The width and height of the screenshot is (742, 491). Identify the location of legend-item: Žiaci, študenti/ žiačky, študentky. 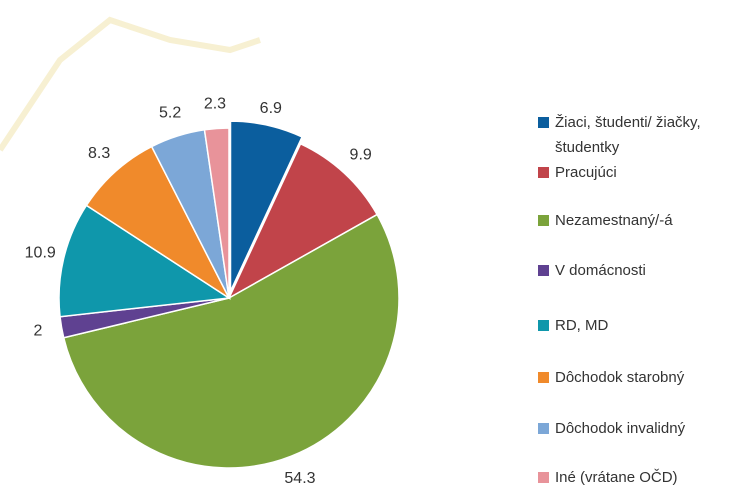
(638, 135).